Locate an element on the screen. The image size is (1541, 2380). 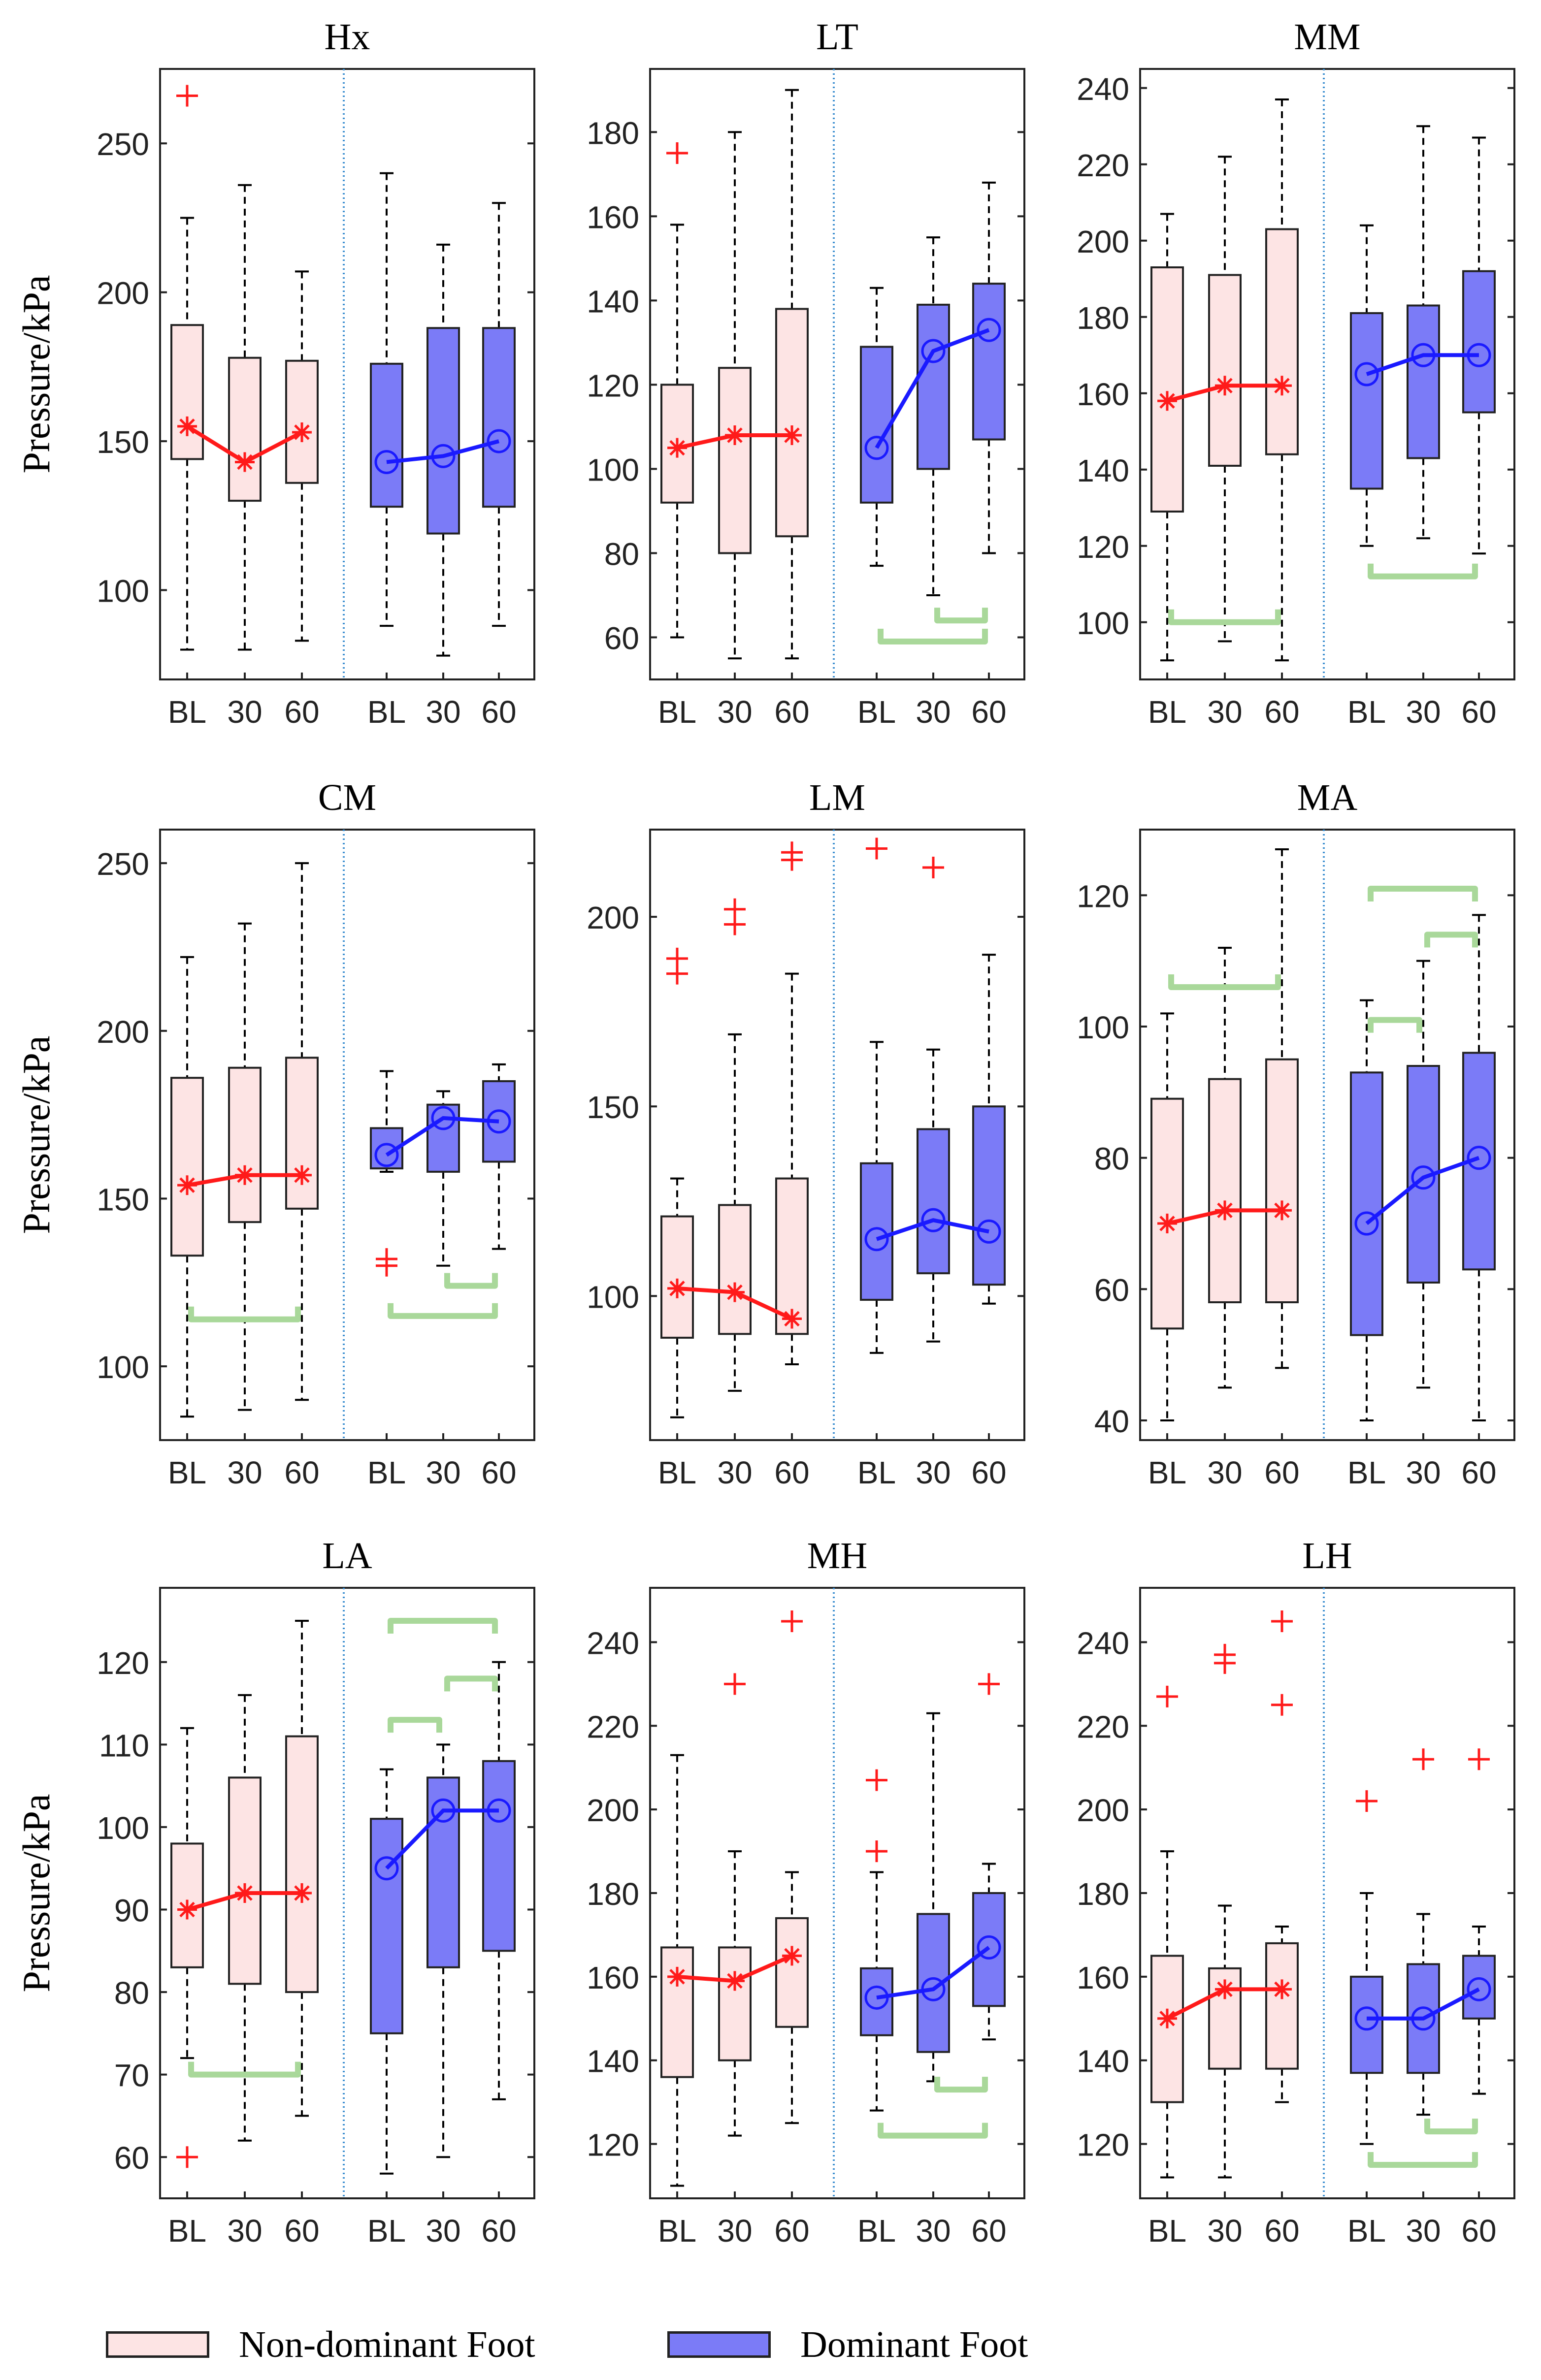
y-tick-label: 80 is located at coordinates (131, 1993).